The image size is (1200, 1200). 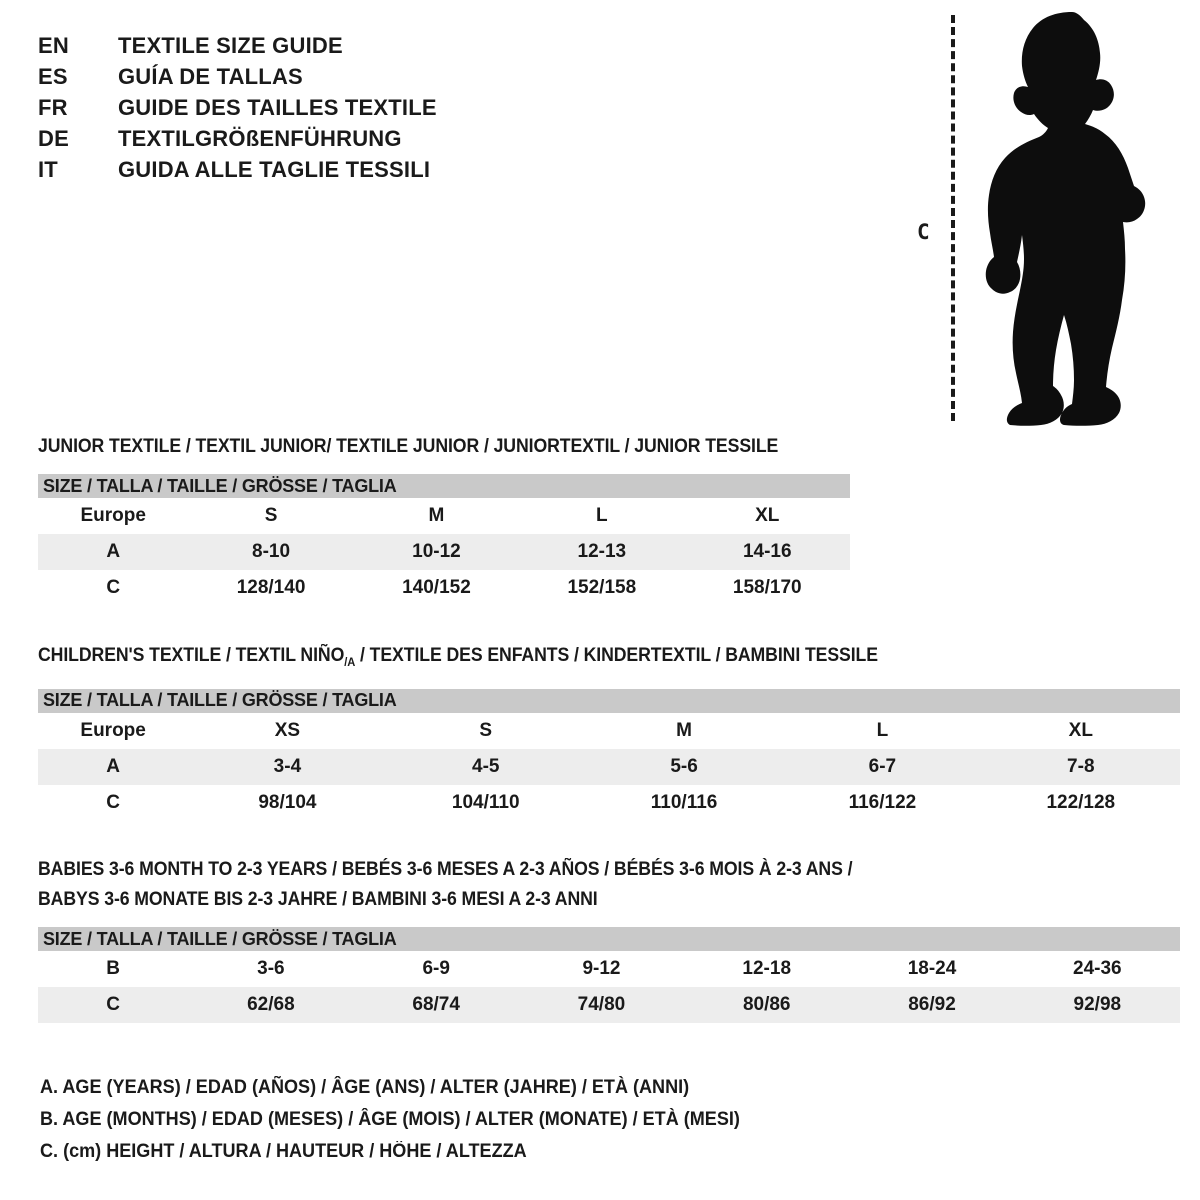 What do you see at coordinates (767, 588) in the screenshot?
I see `table-cell: 158/170` at bounding box center [767, 588].